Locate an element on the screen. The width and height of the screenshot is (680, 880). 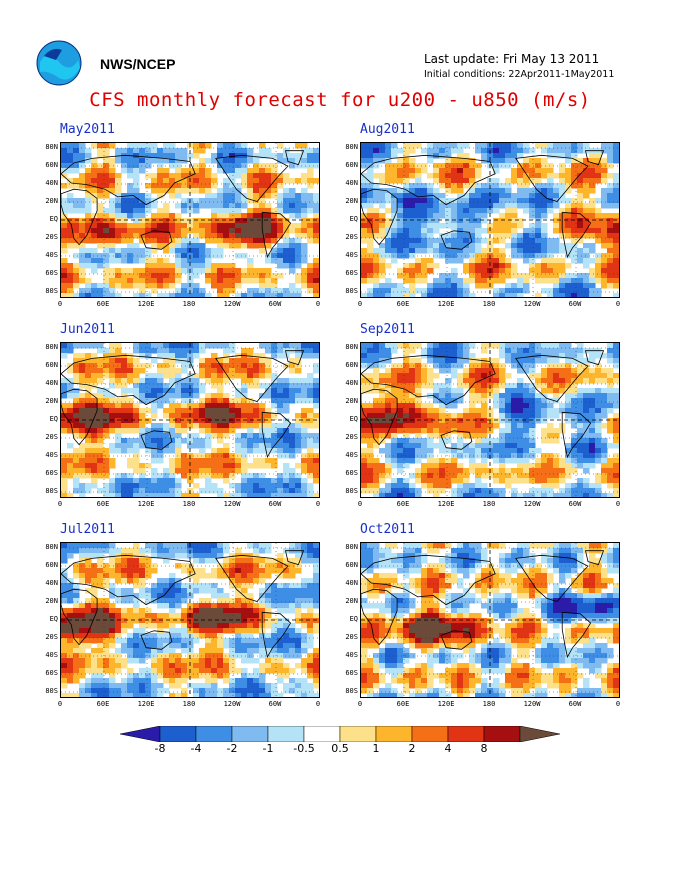
panel-title-sep: Sep2011 is located at coordinates (387, 329).